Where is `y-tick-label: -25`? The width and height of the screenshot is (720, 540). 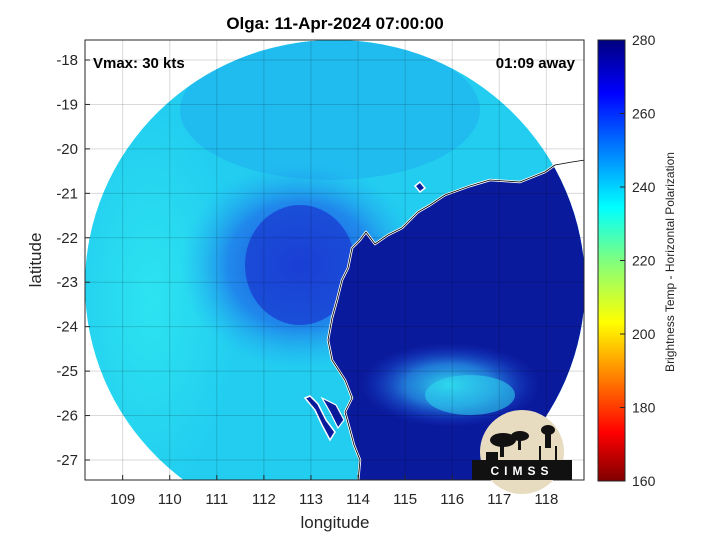
y-tick-label: -25 is located at coordinates (67, 371).